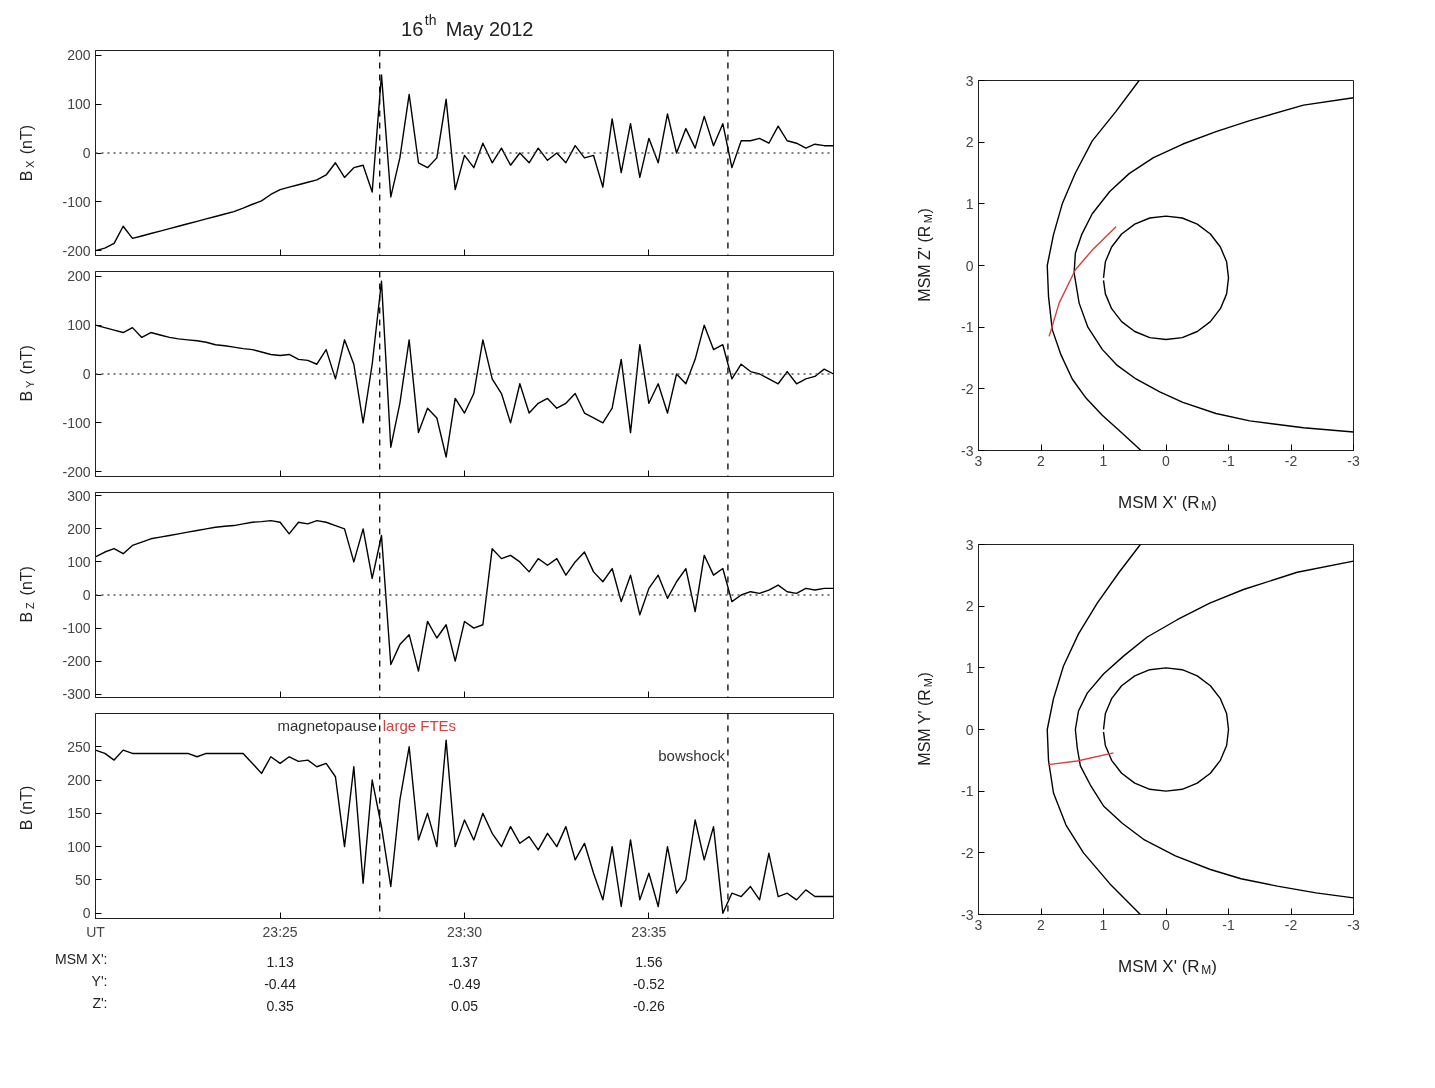  I want to click on y-axis-title: B (nT), so click(26, 808).